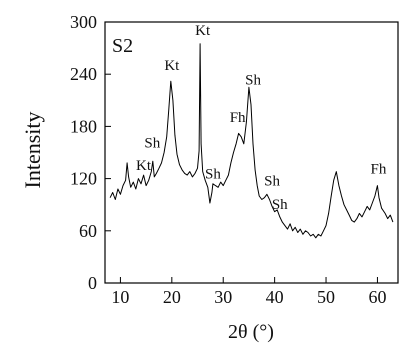 The image size is (405, 349). What do you see at coordinates (32, 150) in the screenshot?
I see `y-axis-label: Intensity` at bounding box center [32, 150].